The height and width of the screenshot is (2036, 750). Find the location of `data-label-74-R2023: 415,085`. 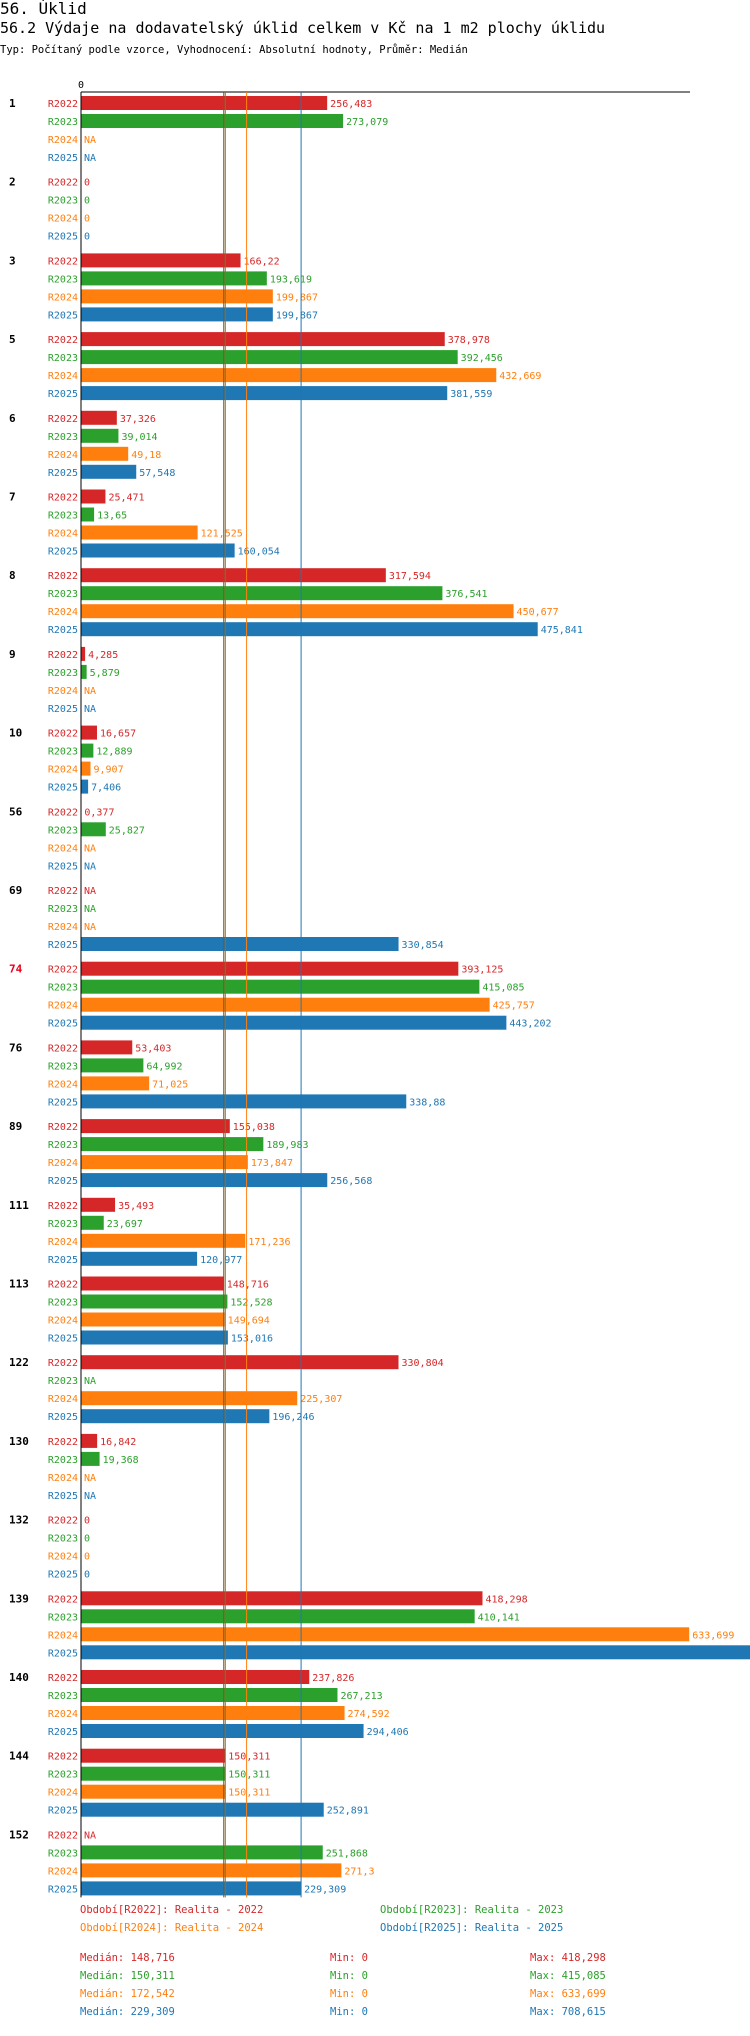

data-label-74-R2023: 415,085 is located at coordinates (503, 988).